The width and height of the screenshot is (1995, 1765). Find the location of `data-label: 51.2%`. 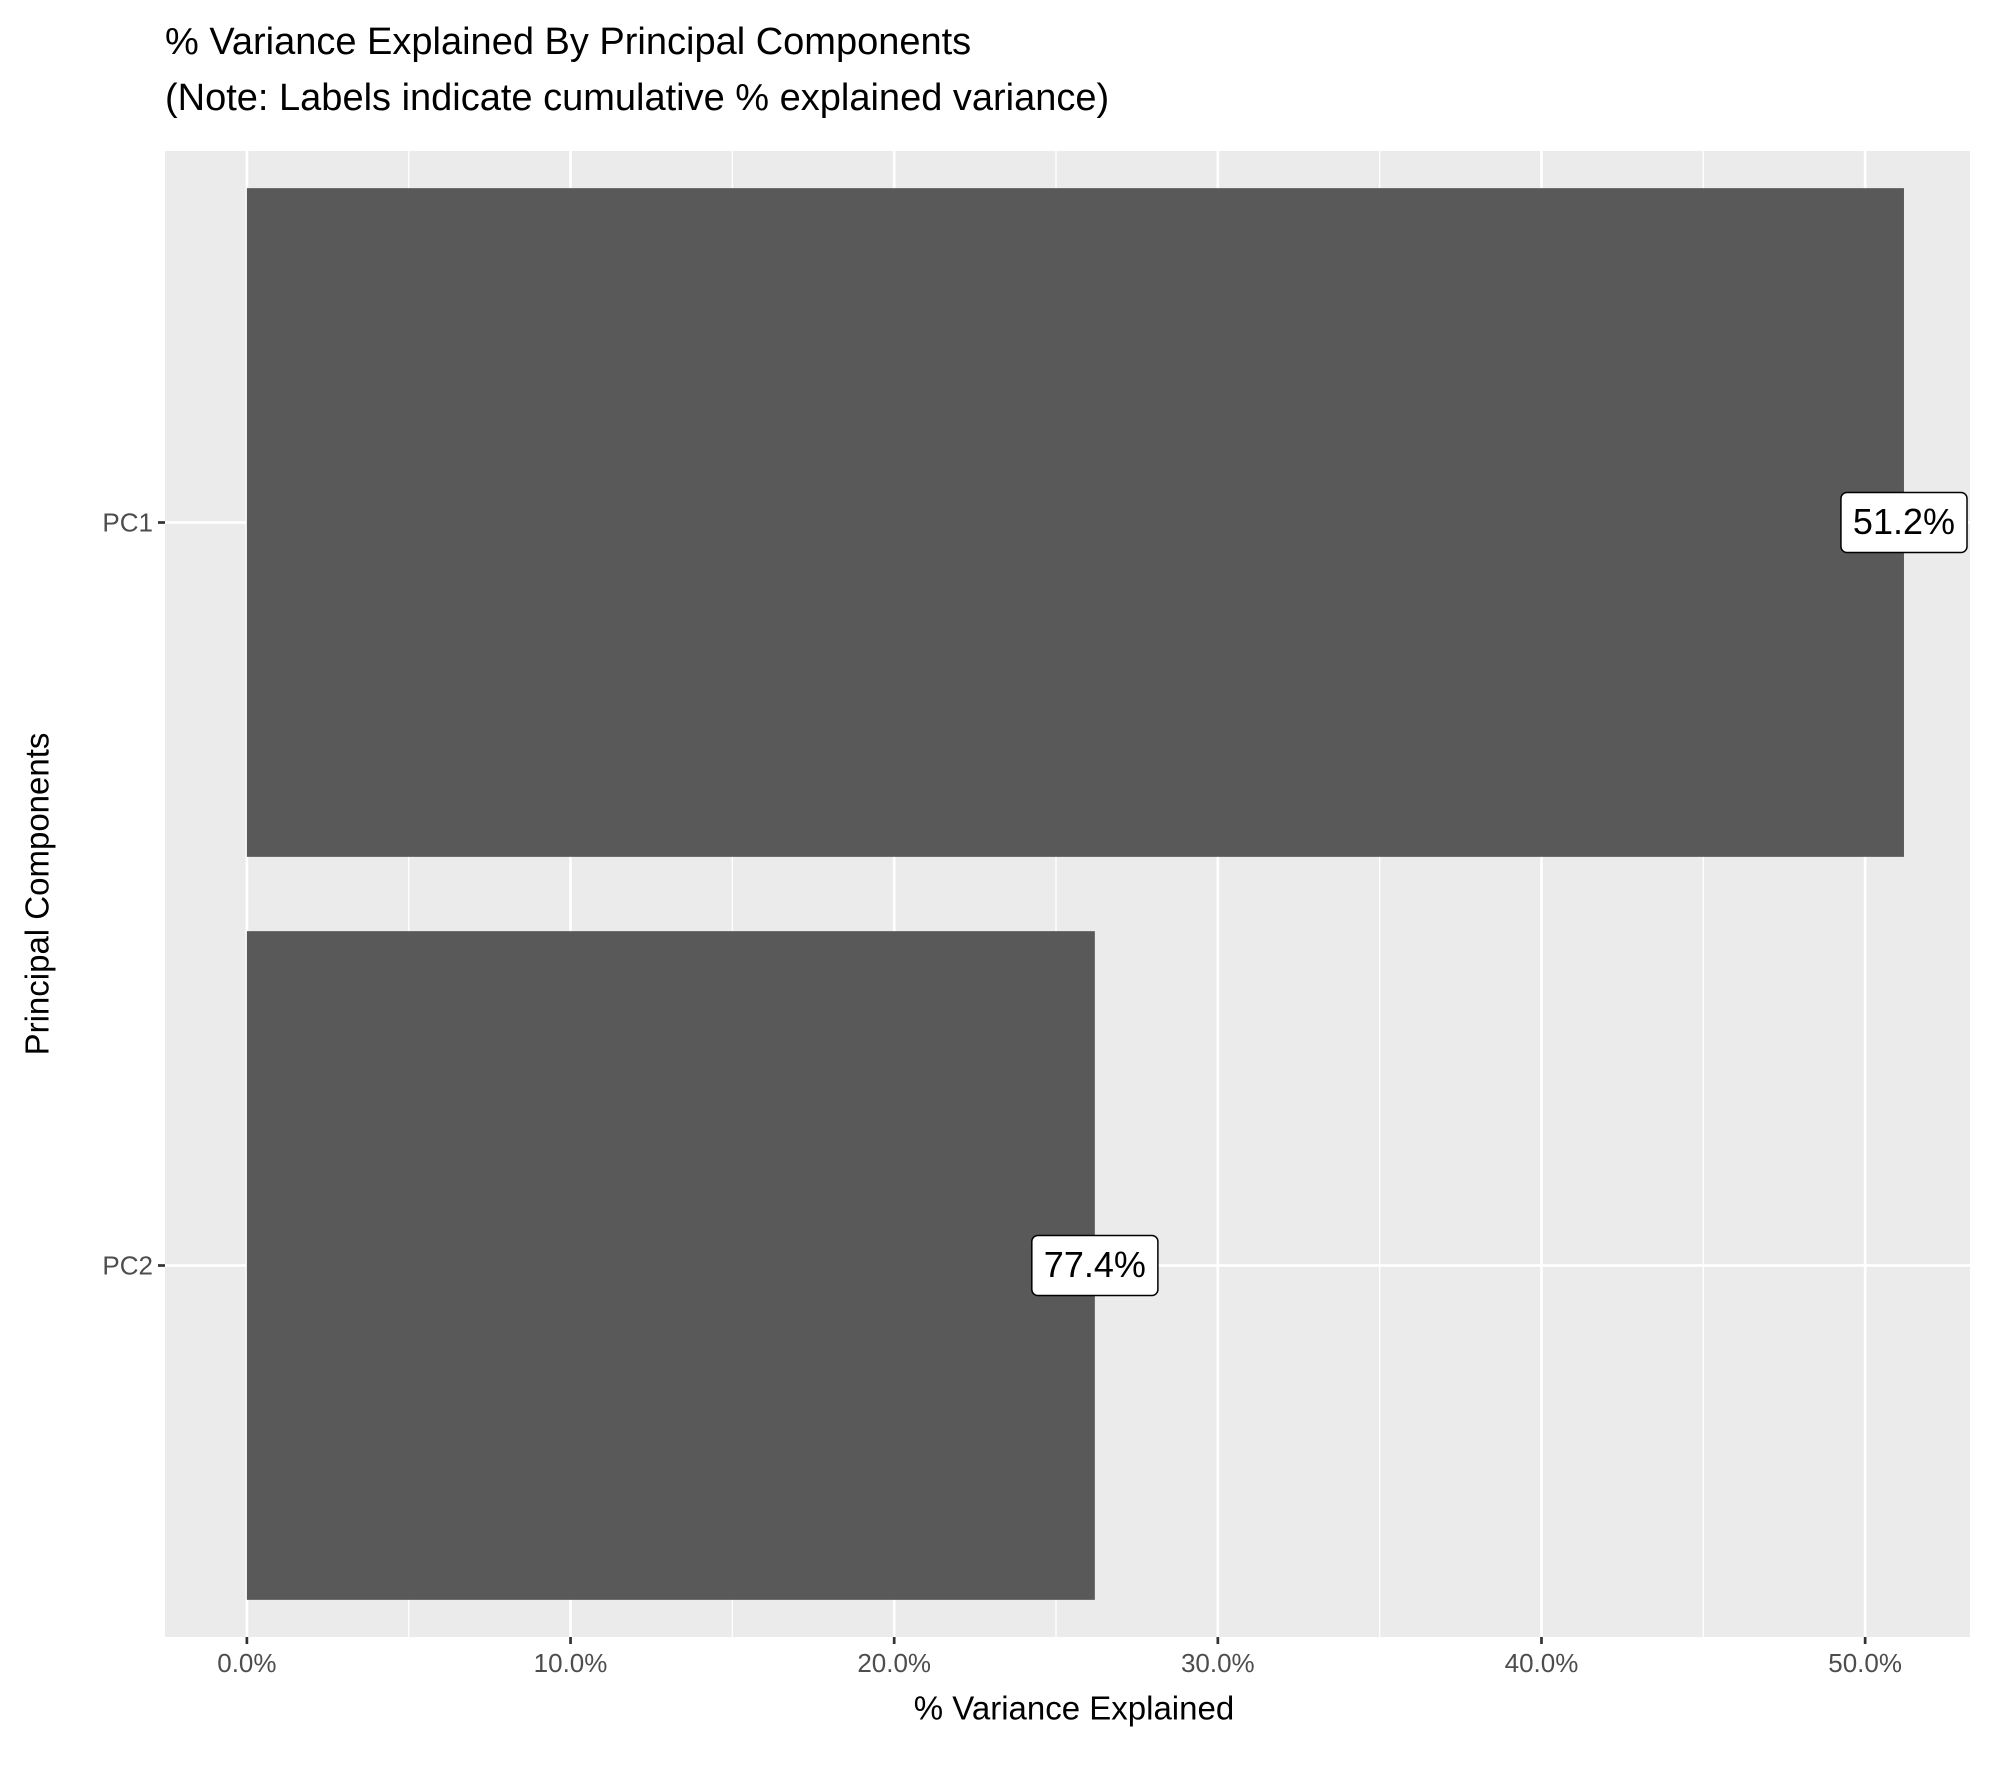

data-label: 51.2% is located at coordinates (1904, 521).